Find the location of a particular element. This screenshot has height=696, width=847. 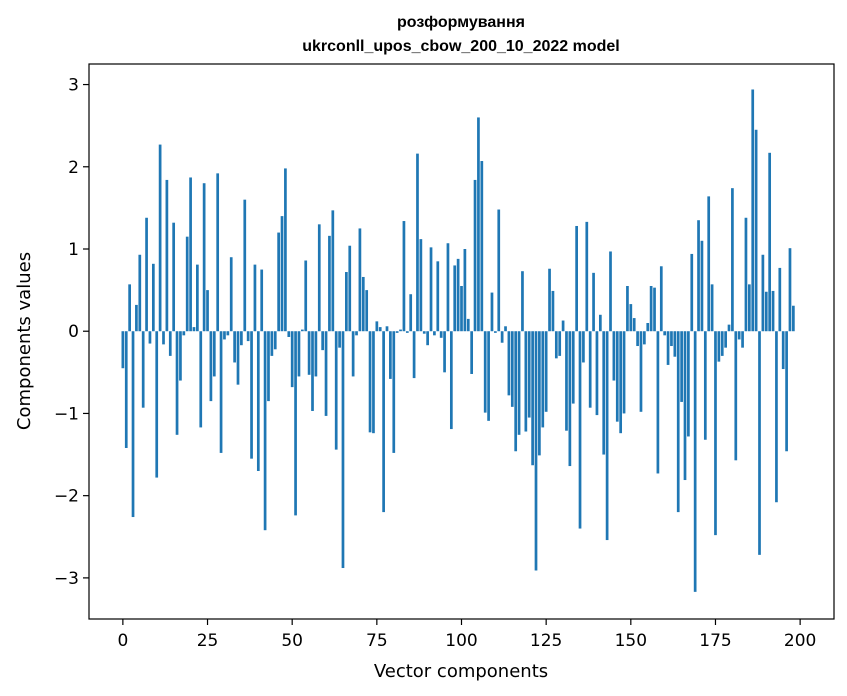

x-tick-label: 150 is located at coordinates (631, 641).